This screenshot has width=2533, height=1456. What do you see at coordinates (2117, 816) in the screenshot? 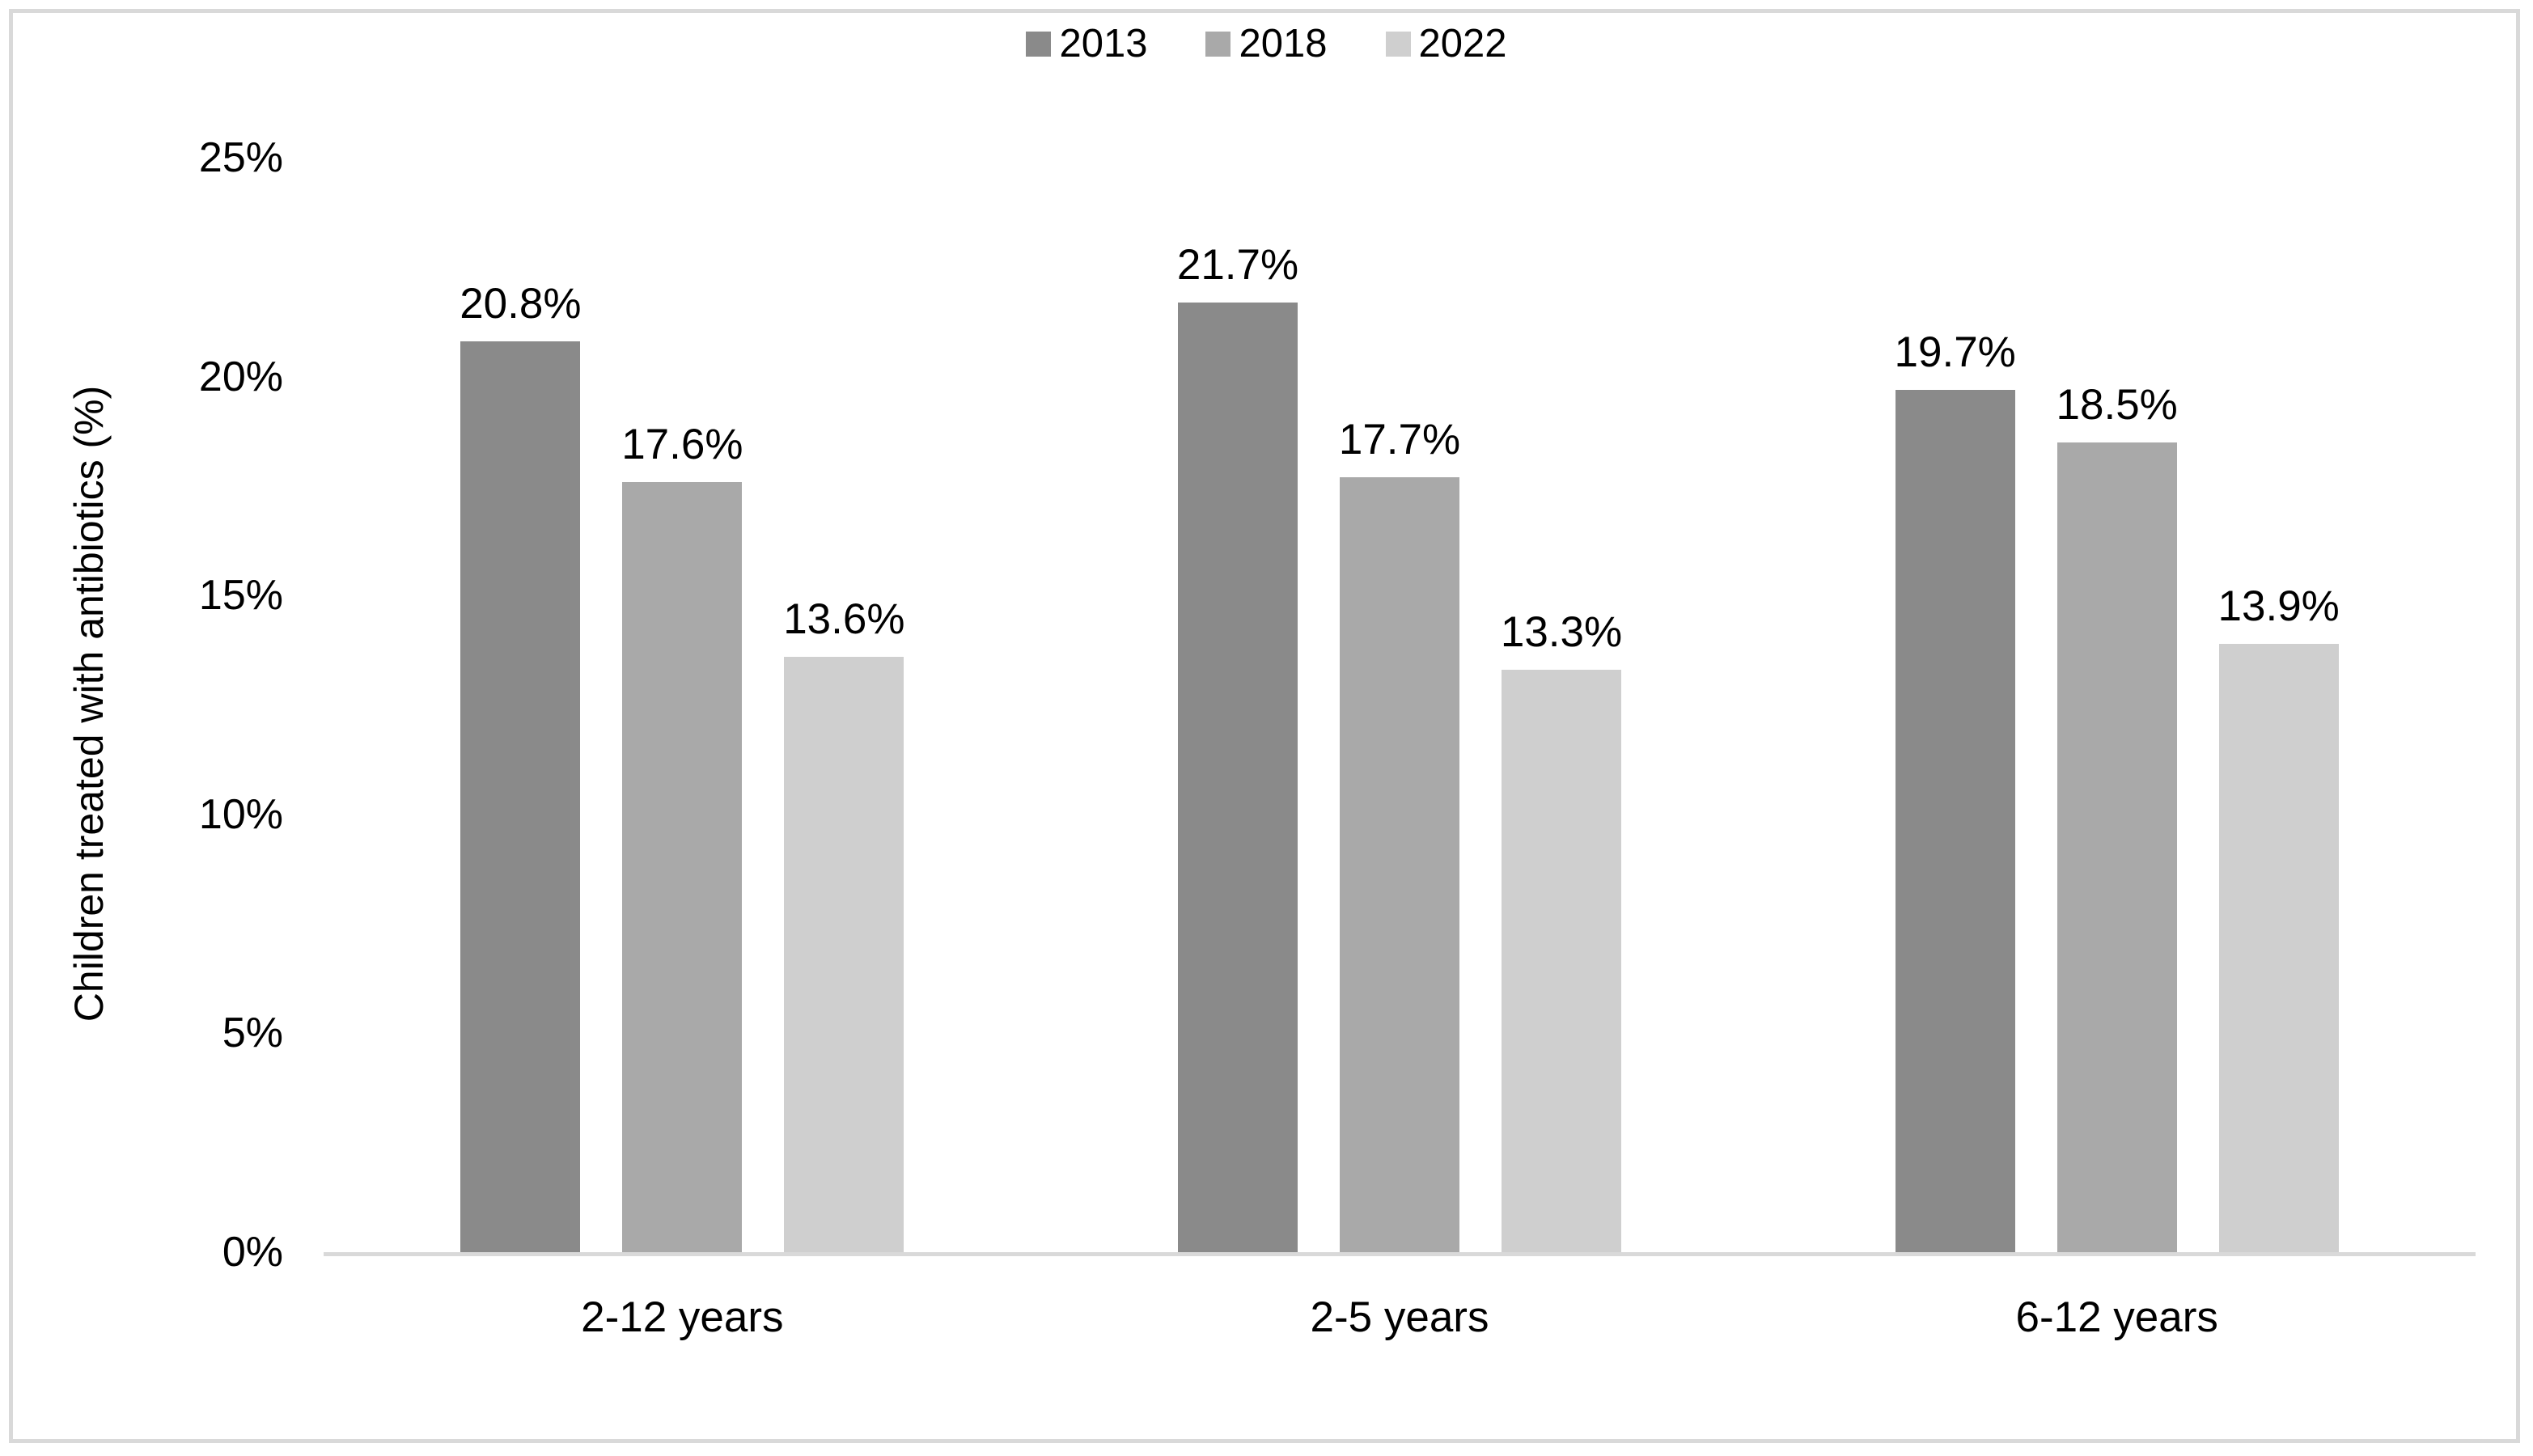
I see `bar-2018-6-12-years: 18.5%` at bounding box center [2117, 816].